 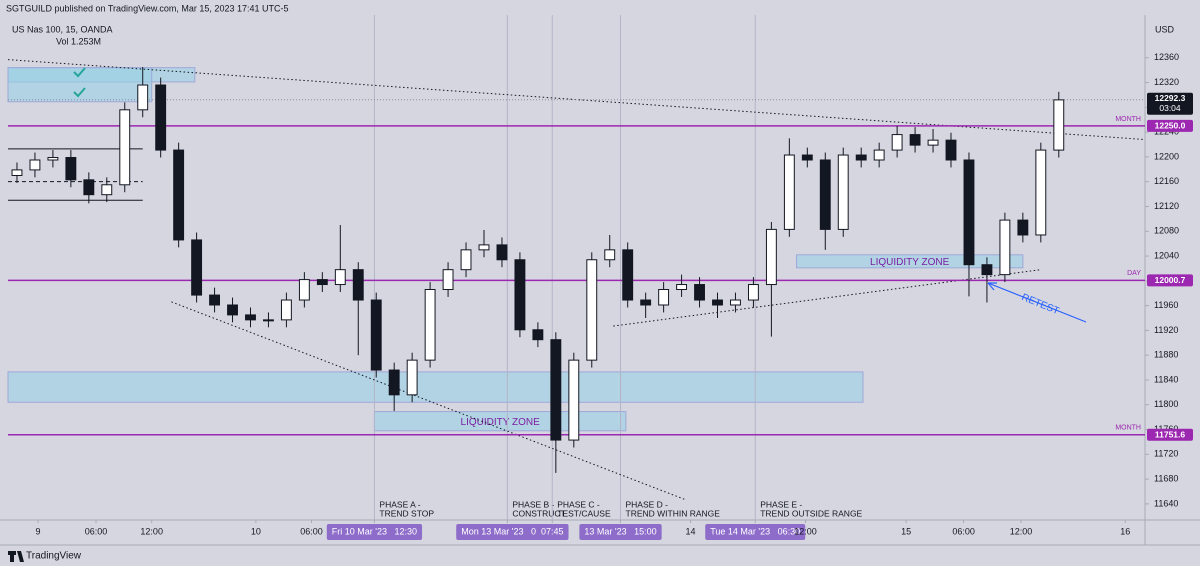 What do you see at coordinates (1037, 302) in the screenshot?
I see `retest-arrow` at bounding box center [1037, 302].